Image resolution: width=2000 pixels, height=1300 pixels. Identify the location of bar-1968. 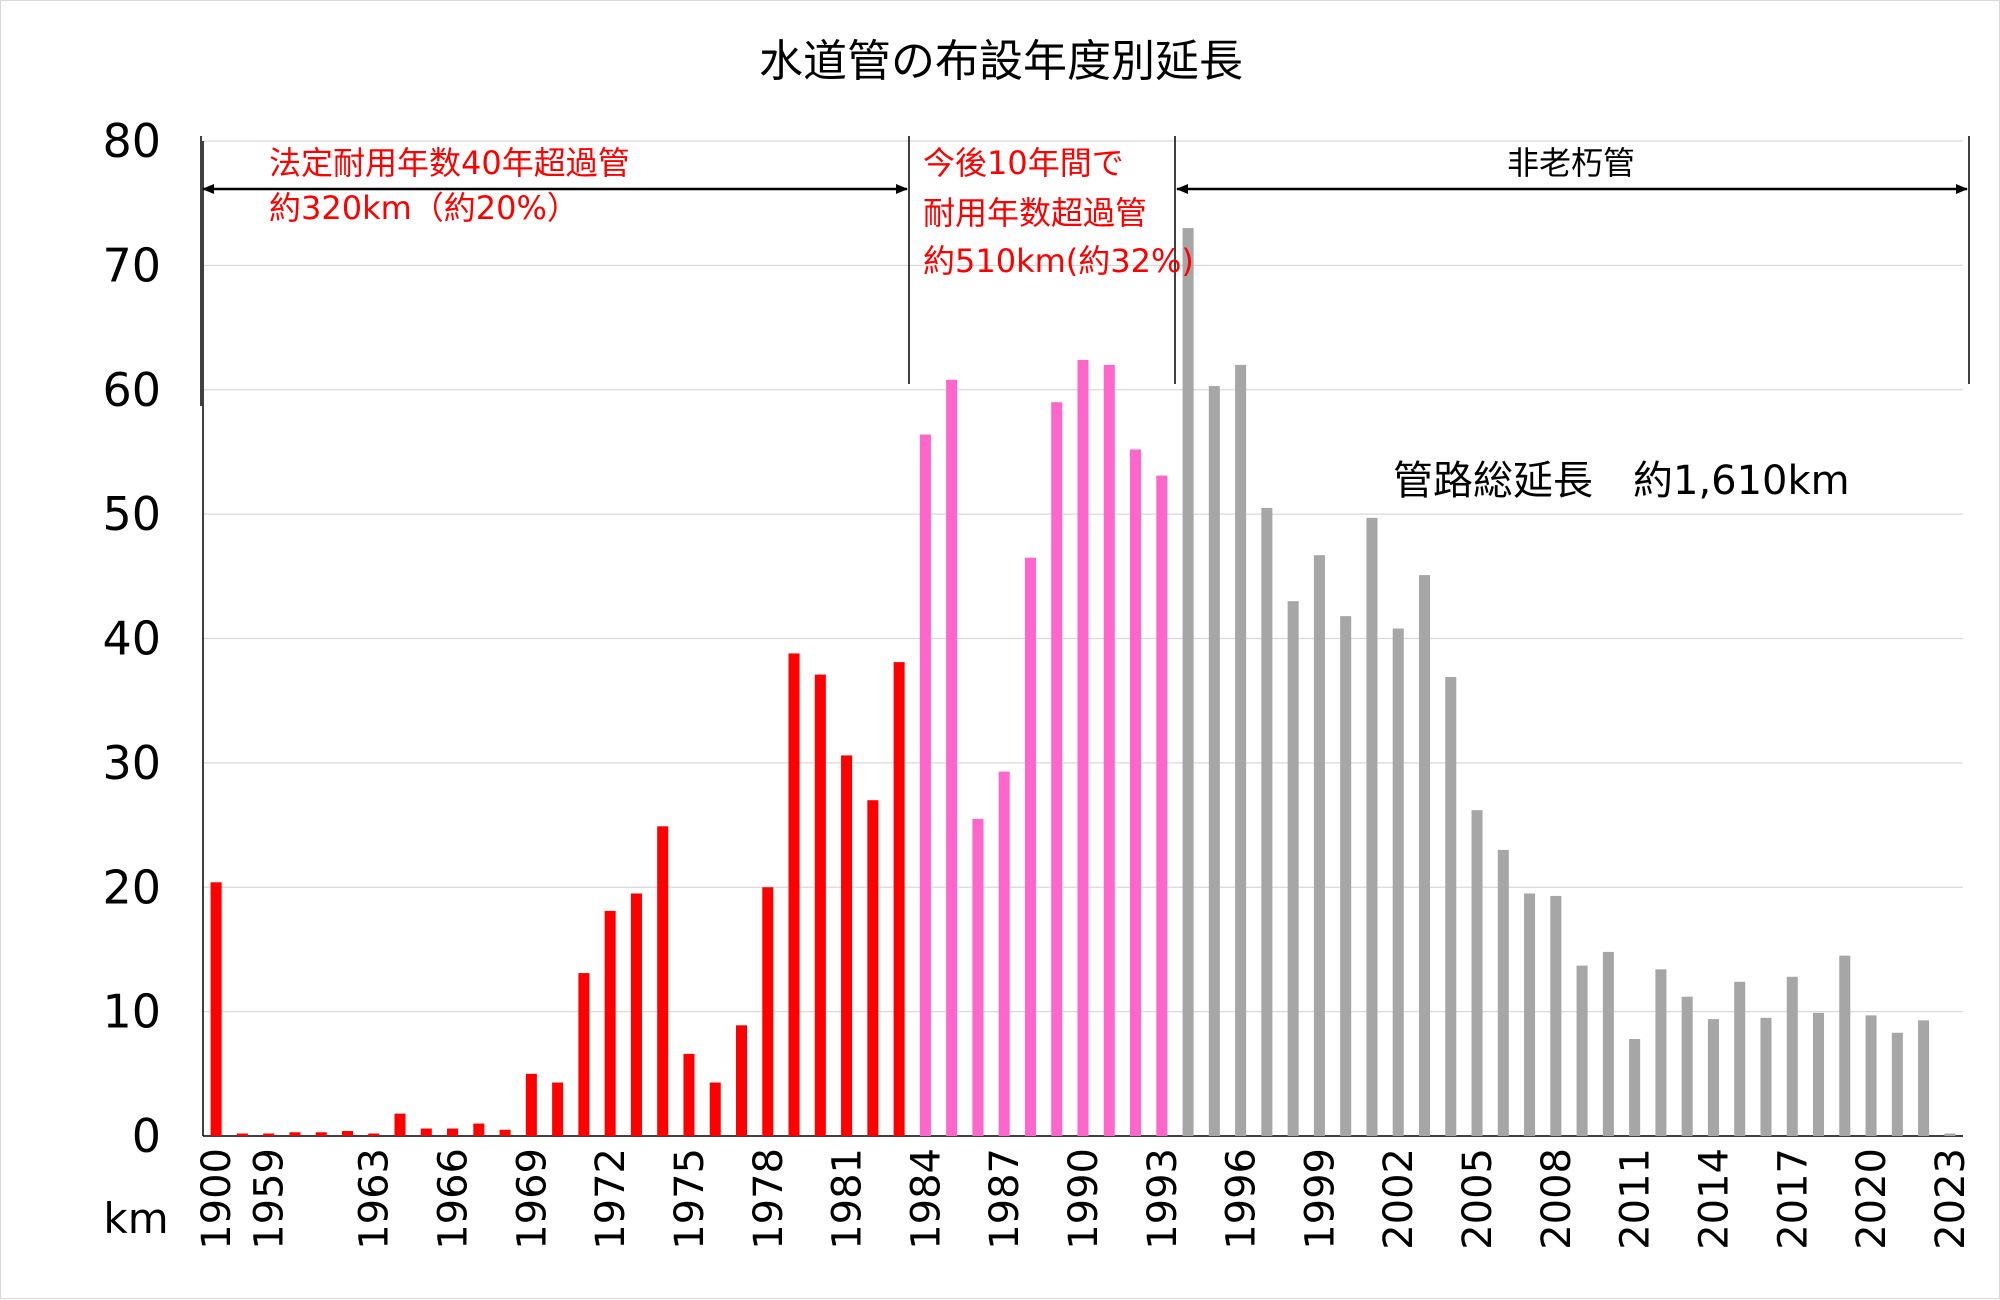
(505, 1132).